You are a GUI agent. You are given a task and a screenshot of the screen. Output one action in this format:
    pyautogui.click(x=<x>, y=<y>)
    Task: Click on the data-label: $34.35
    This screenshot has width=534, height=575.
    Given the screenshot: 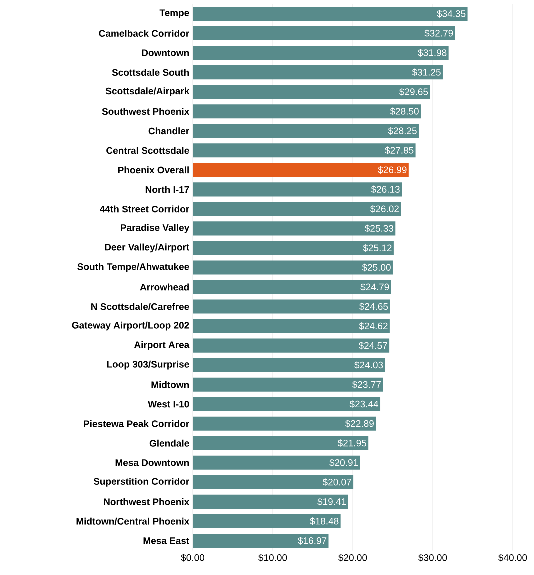 What is the action you would take?
    pyautogui.click(x=451, y=14)
    